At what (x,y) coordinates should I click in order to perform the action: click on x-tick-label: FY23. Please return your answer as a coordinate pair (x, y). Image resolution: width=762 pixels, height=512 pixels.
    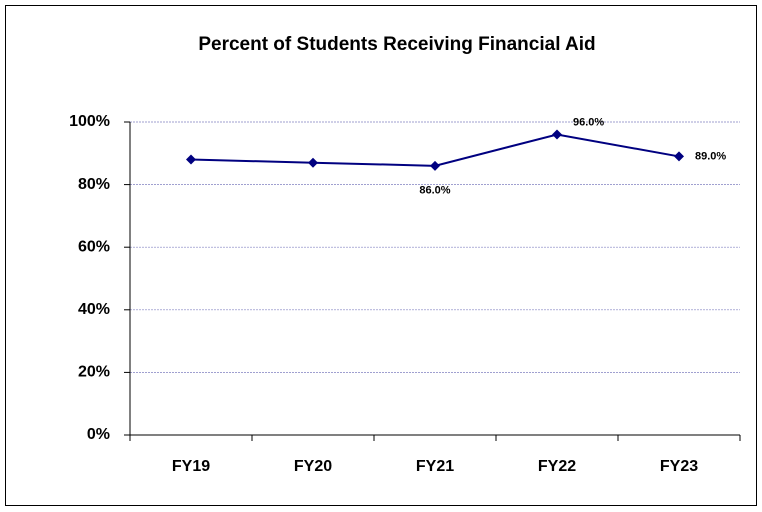
    Looking at the image, I should click on (679, 466).